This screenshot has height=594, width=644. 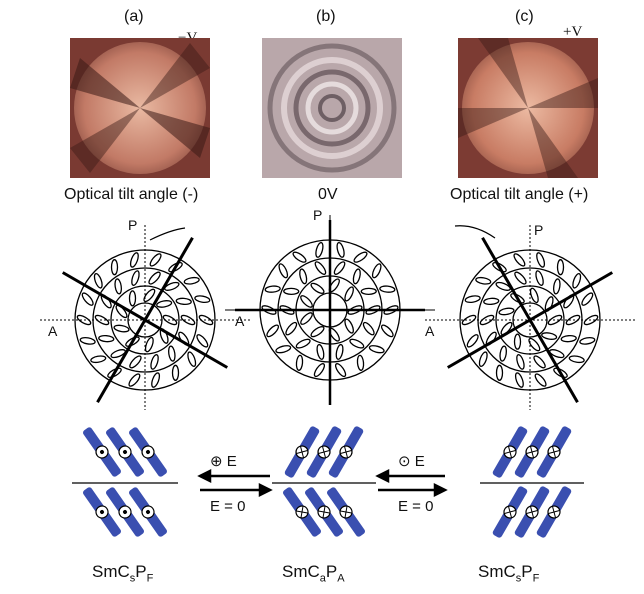 I want to click on phase-right-sub2: F, so click(x=536, y=578).